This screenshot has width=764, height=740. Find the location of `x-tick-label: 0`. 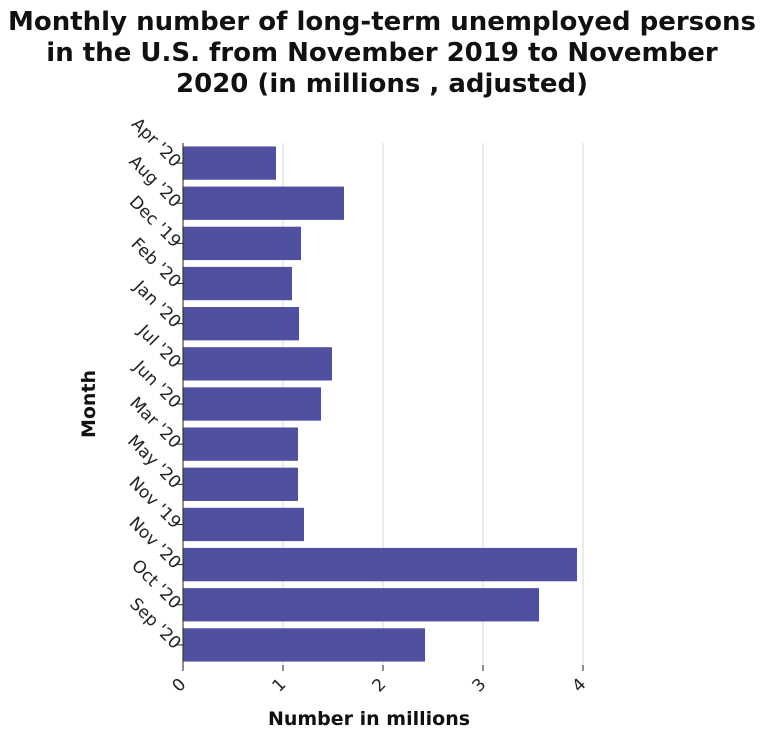

x-tick-label: 0 is located at coordinates (180, 686).